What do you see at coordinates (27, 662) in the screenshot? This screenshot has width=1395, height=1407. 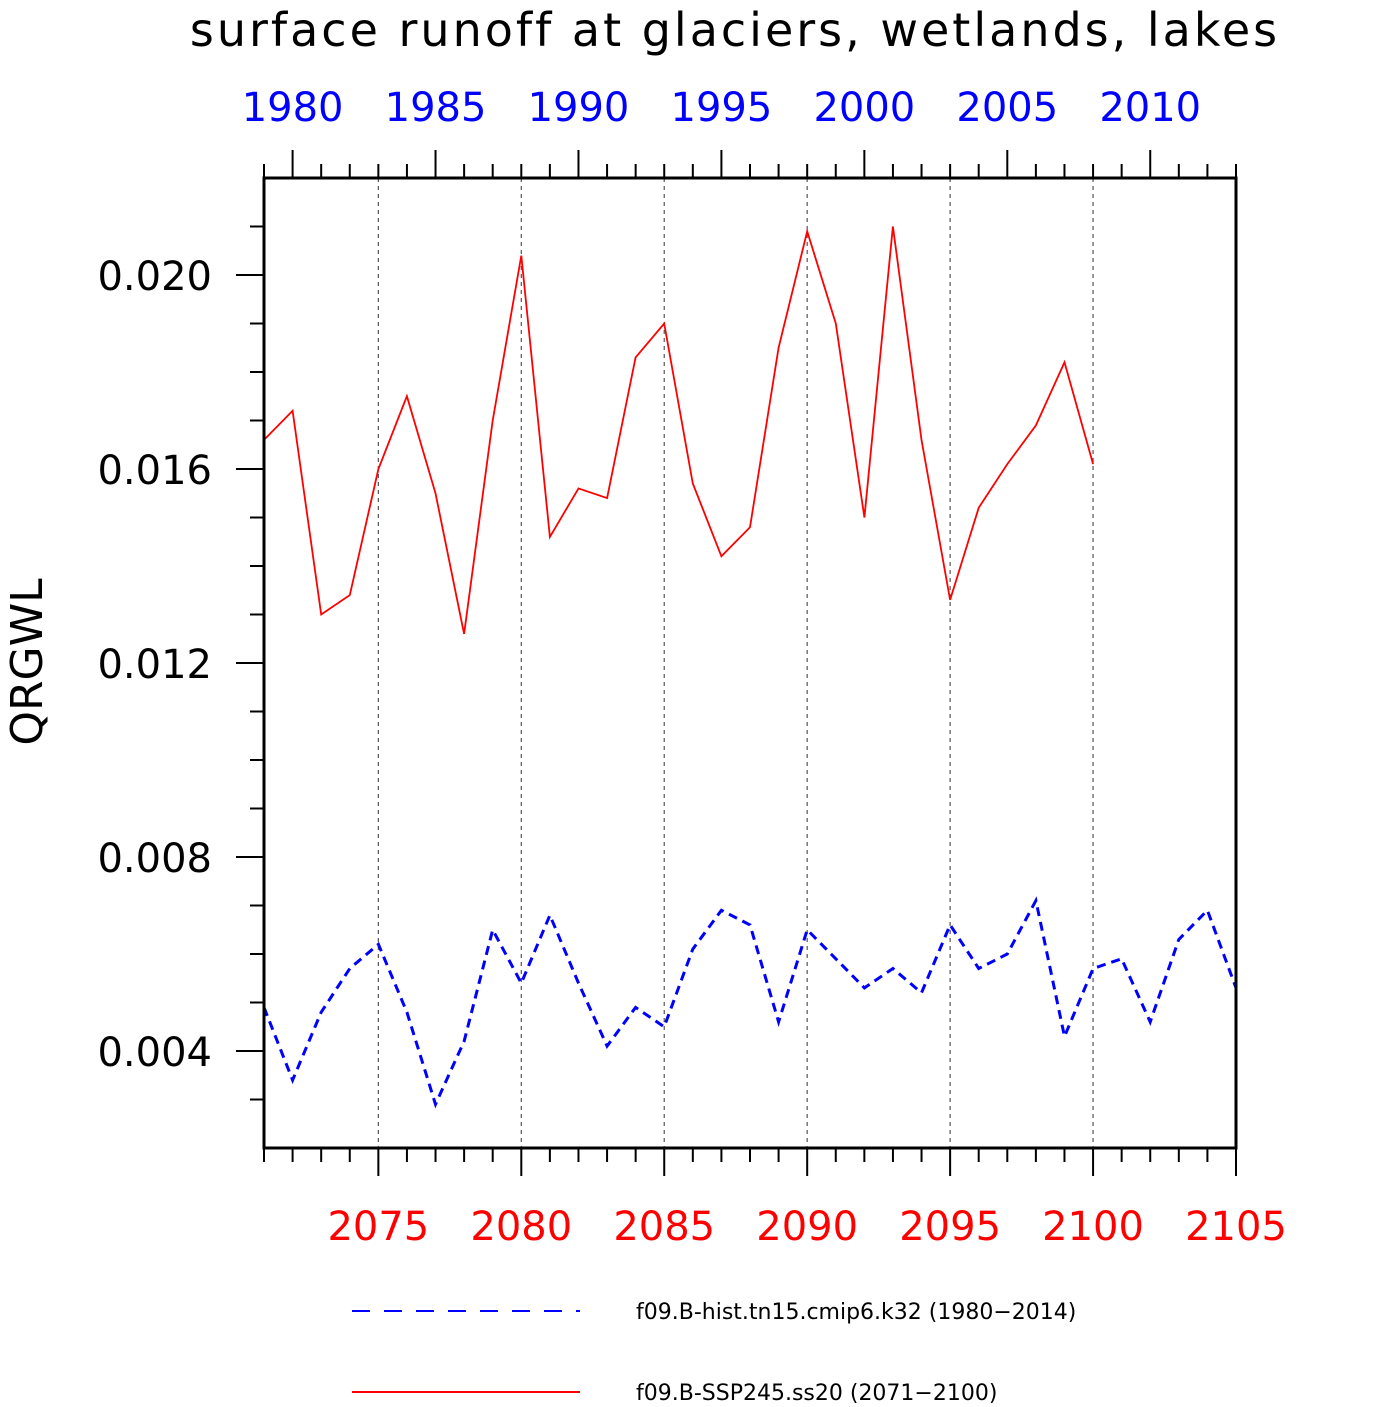 I see `y-axis-label: QRGWL` at bounding box center [27, 662].